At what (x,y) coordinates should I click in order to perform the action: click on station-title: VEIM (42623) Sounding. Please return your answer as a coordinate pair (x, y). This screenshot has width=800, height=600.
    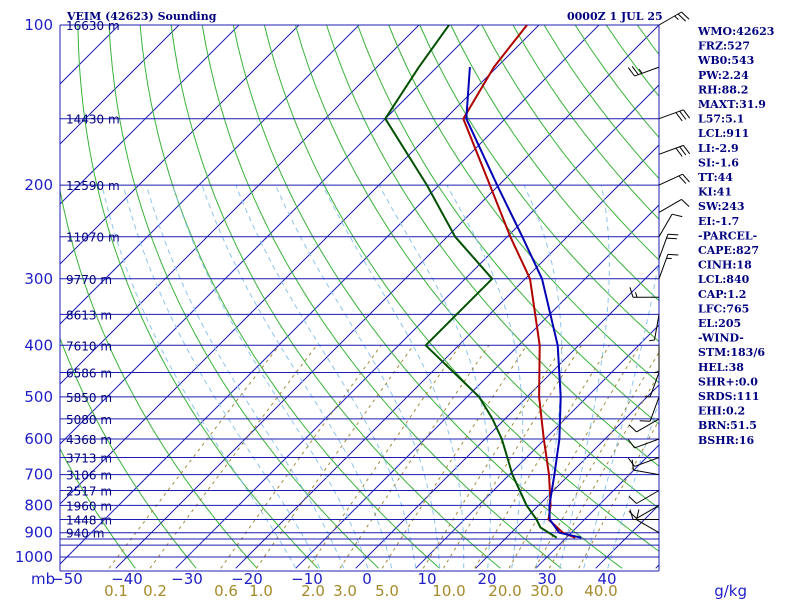
    Looking at the image, I should click on (141, 16).